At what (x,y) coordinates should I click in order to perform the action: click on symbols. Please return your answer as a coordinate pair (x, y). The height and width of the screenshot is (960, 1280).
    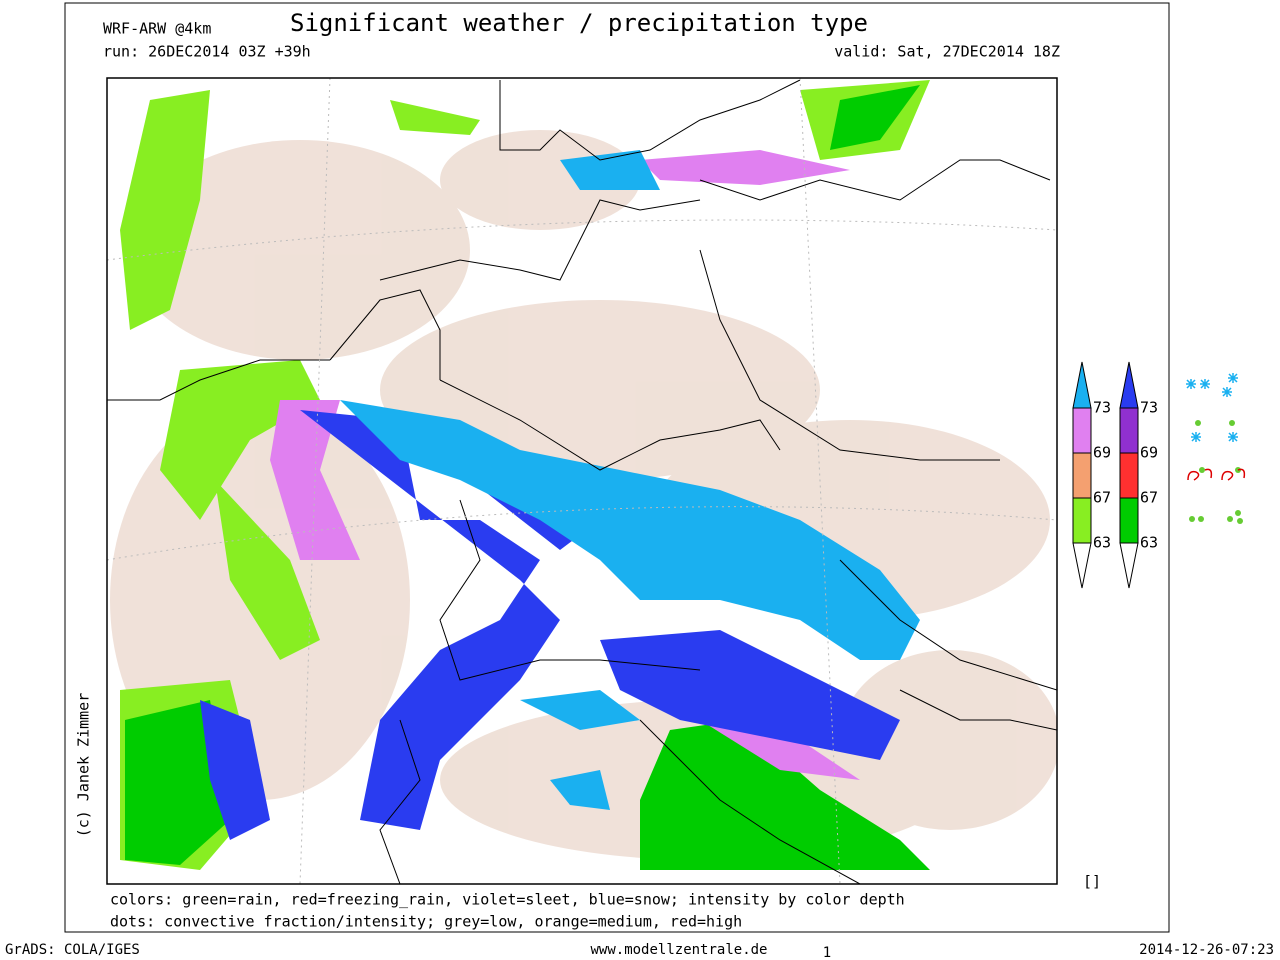
    Looking at the image, I should click on (1216, 448).